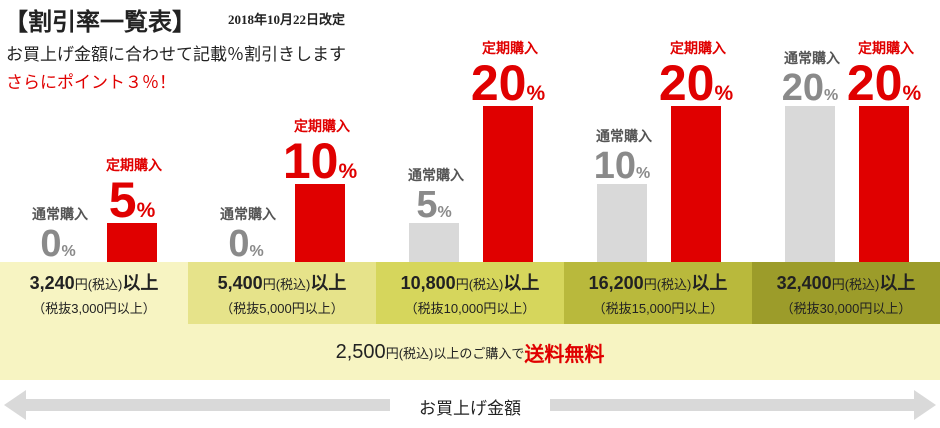  I want to click on tier-tax-excluded: （税抜5,000円以上）, so click(282, 308).